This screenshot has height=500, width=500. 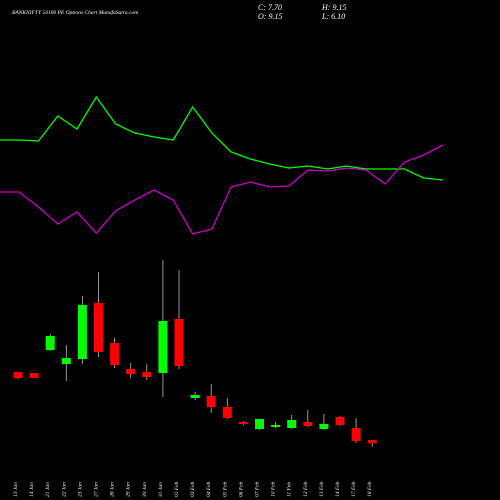 I want to click on x-tick-label: 29 Jan, so click(x=129, y=489).